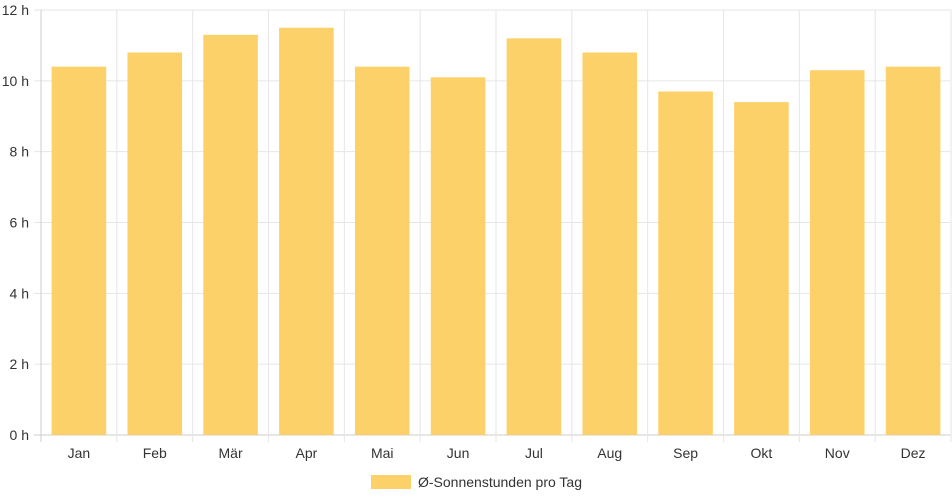 This screenshot has height=500, width=952. I want to click on x-tick-label: Mär, so click(231, 453).